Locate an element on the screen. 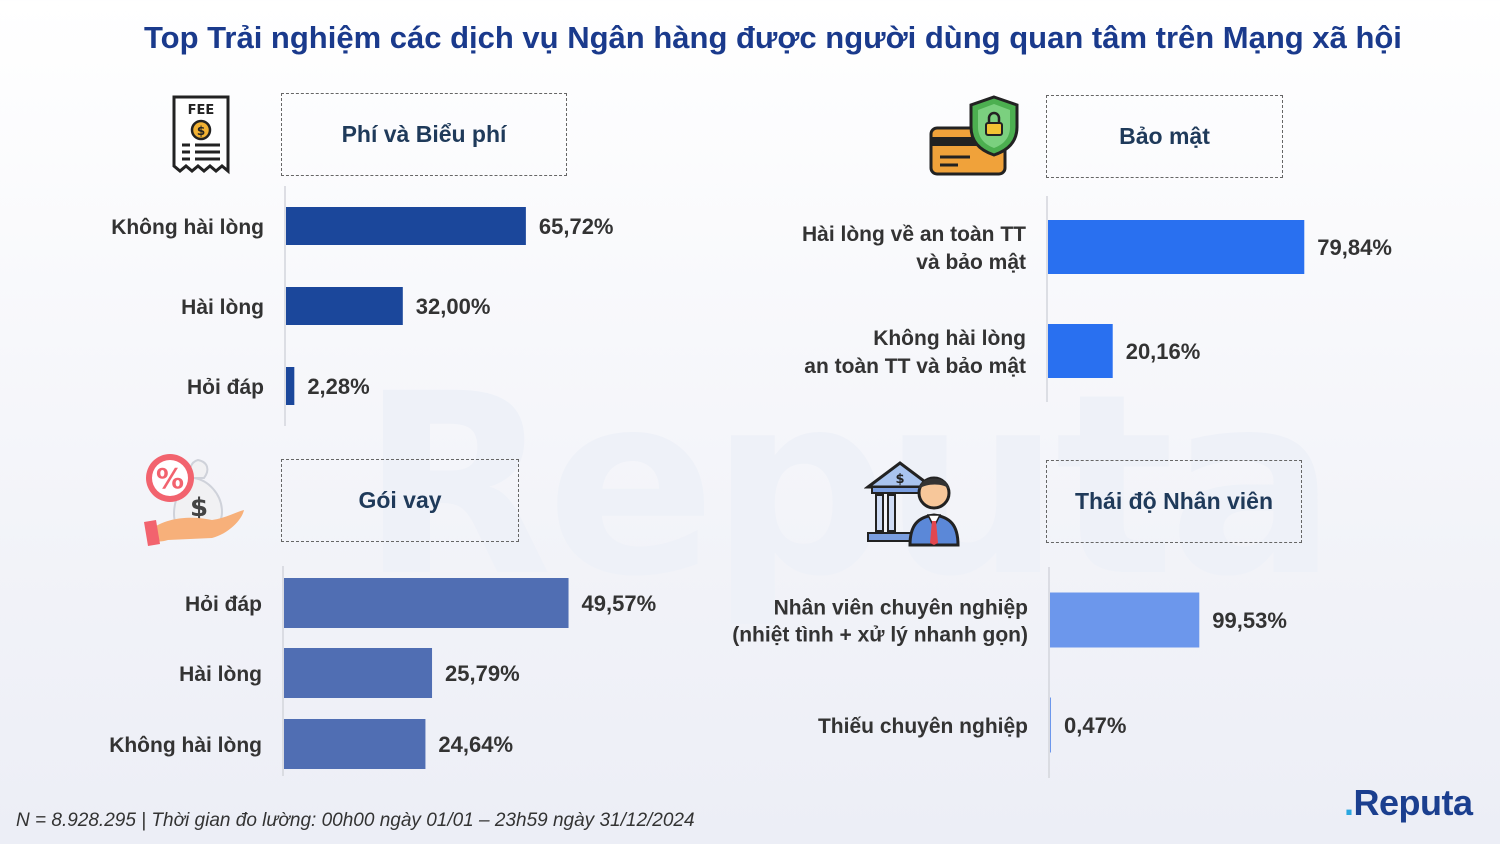 Image resolution: width=1500 pixels, height=844 pixels. data-label: 49,57% is located at coordinates (619, 603).